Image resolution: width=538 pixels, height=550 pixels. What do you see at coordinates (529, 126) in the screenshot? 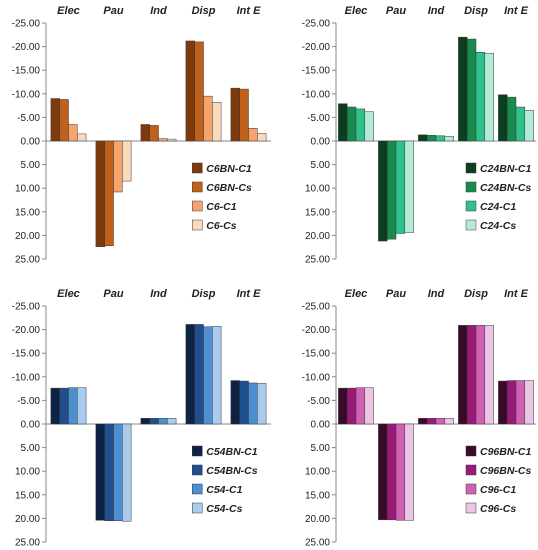
I see `bar-c24-cs-int-e` at bounding box center [529, 126].